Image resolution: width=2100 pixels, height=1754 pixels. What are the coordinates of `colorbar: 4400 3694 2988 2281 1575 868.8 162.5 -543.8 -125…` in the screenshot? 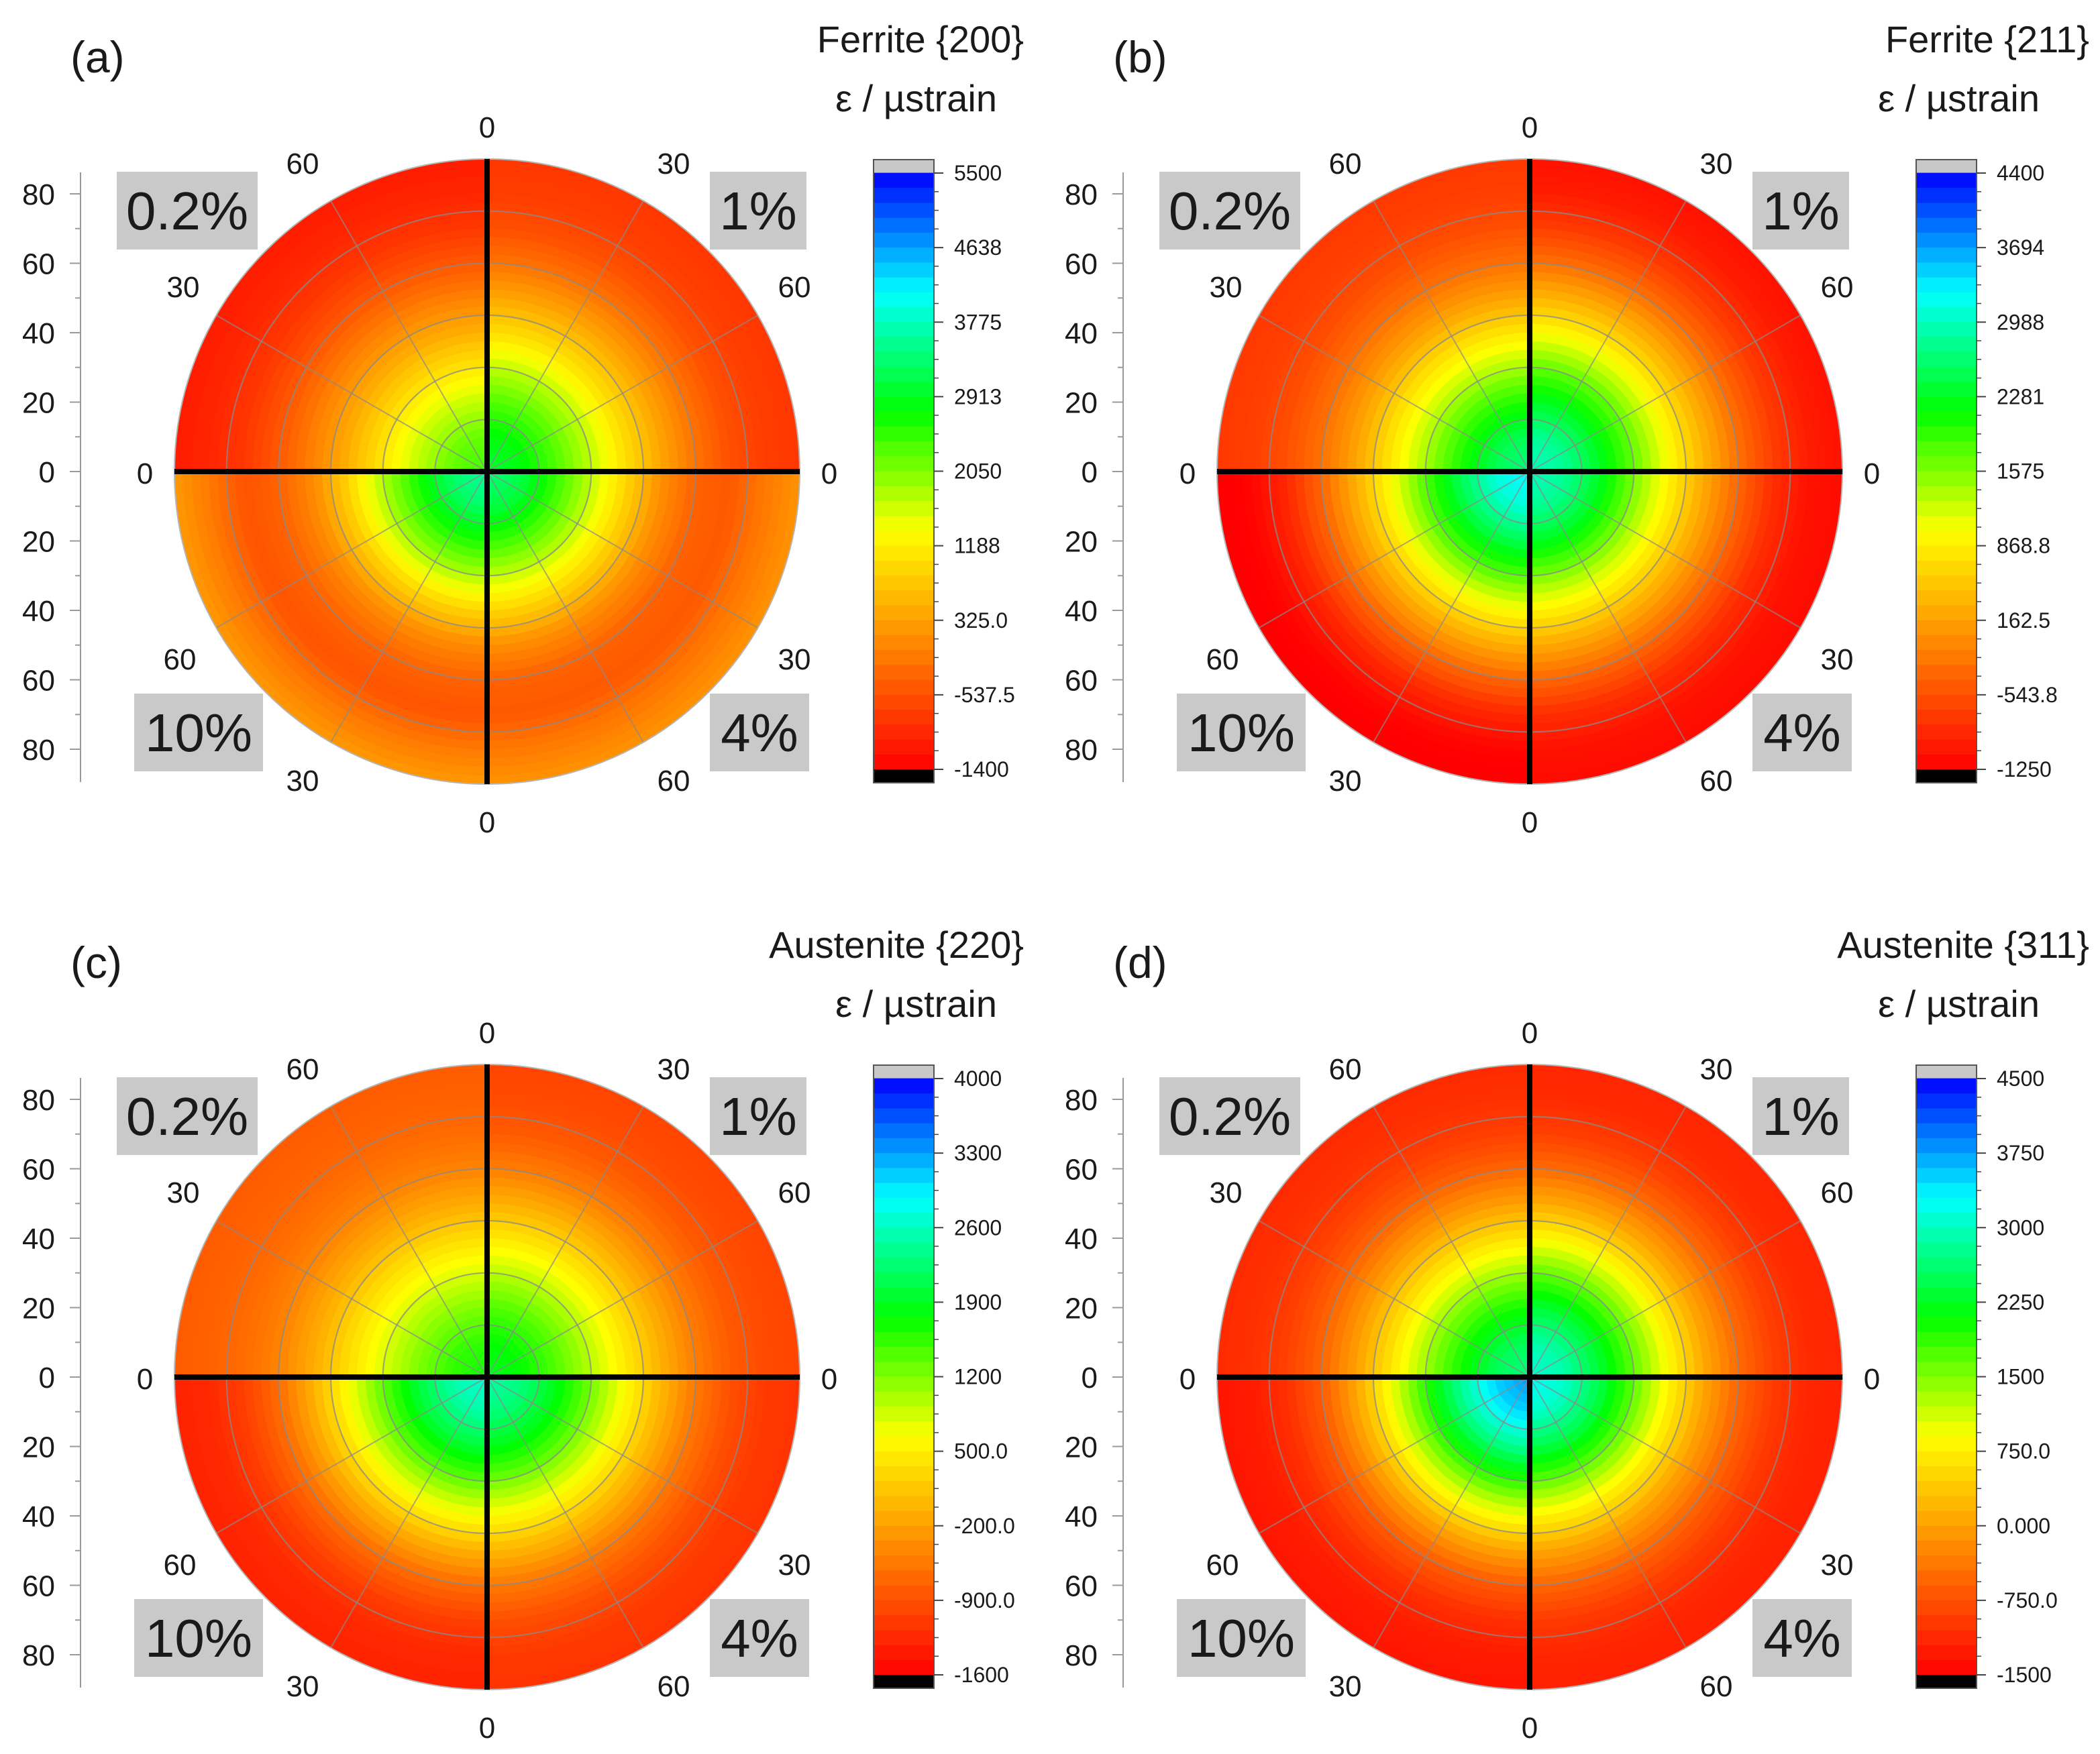 It's located at (1987, 471).